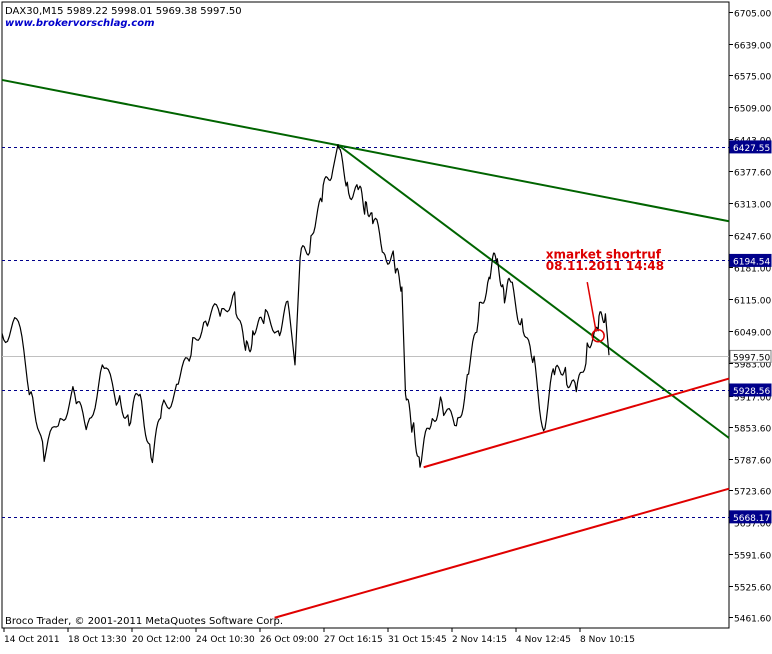 The height and width of the screenshot is (654, 772). What do you see at coordinates (353, 640) in the screenshot?
I see `x-tick-label-5: 27 Oct 16:15` at bounding box center [353, 640].